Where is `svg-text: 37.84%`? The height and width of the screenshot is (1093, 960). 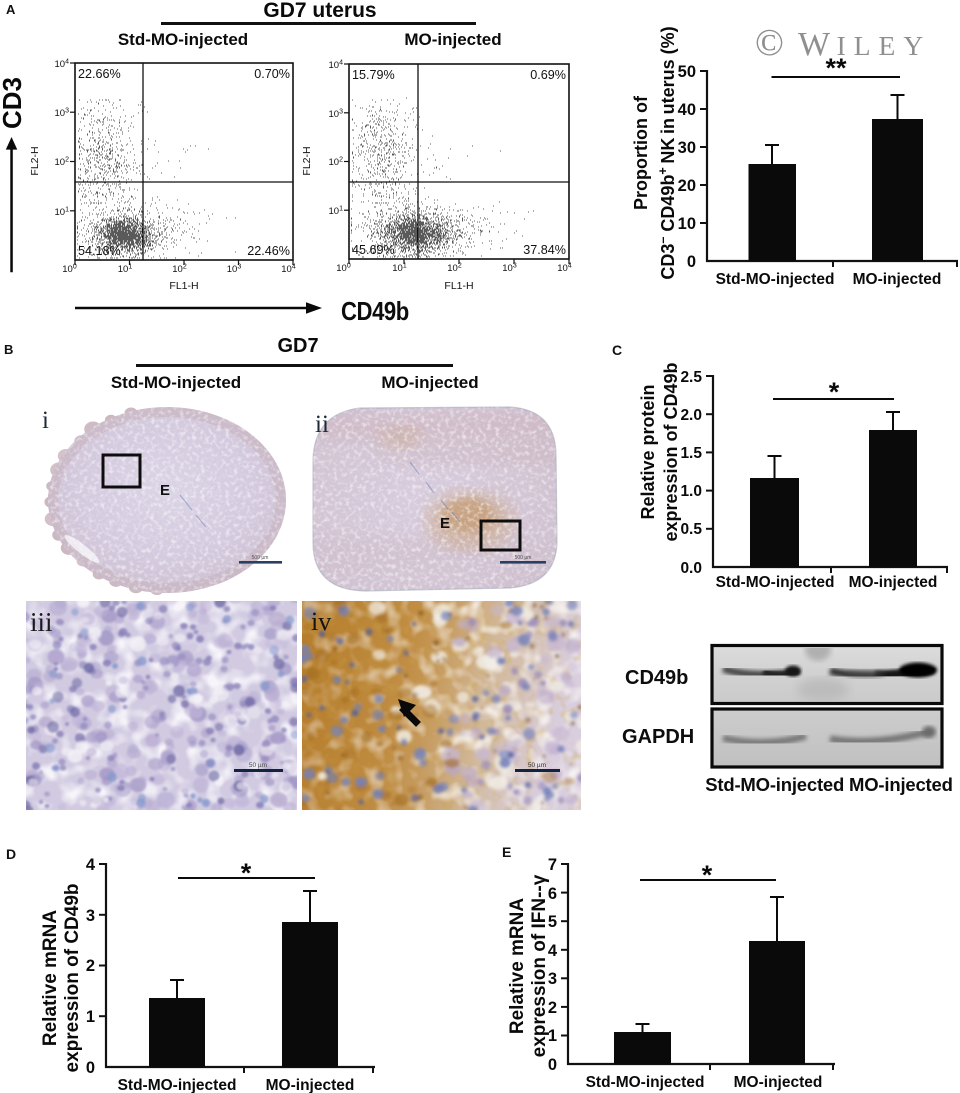
svg-text: 37.84% is located at coordinates (544, 250).